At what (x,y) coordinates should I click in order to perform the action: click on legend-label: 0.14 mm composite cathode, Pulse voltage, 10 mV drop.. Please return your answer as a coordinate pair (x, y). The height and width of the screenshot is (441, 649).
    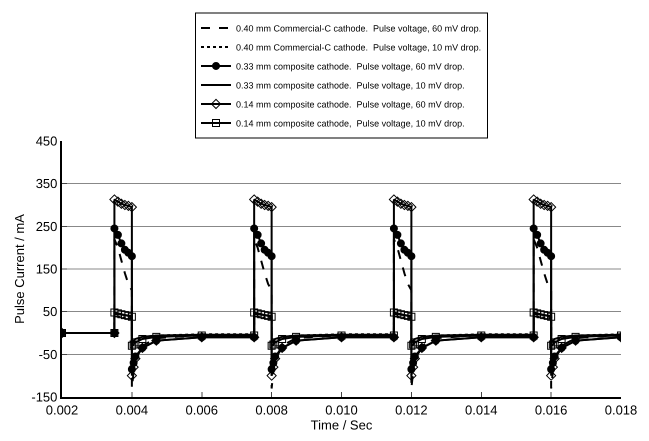
    Looking at the image, I should click on (350, 123).